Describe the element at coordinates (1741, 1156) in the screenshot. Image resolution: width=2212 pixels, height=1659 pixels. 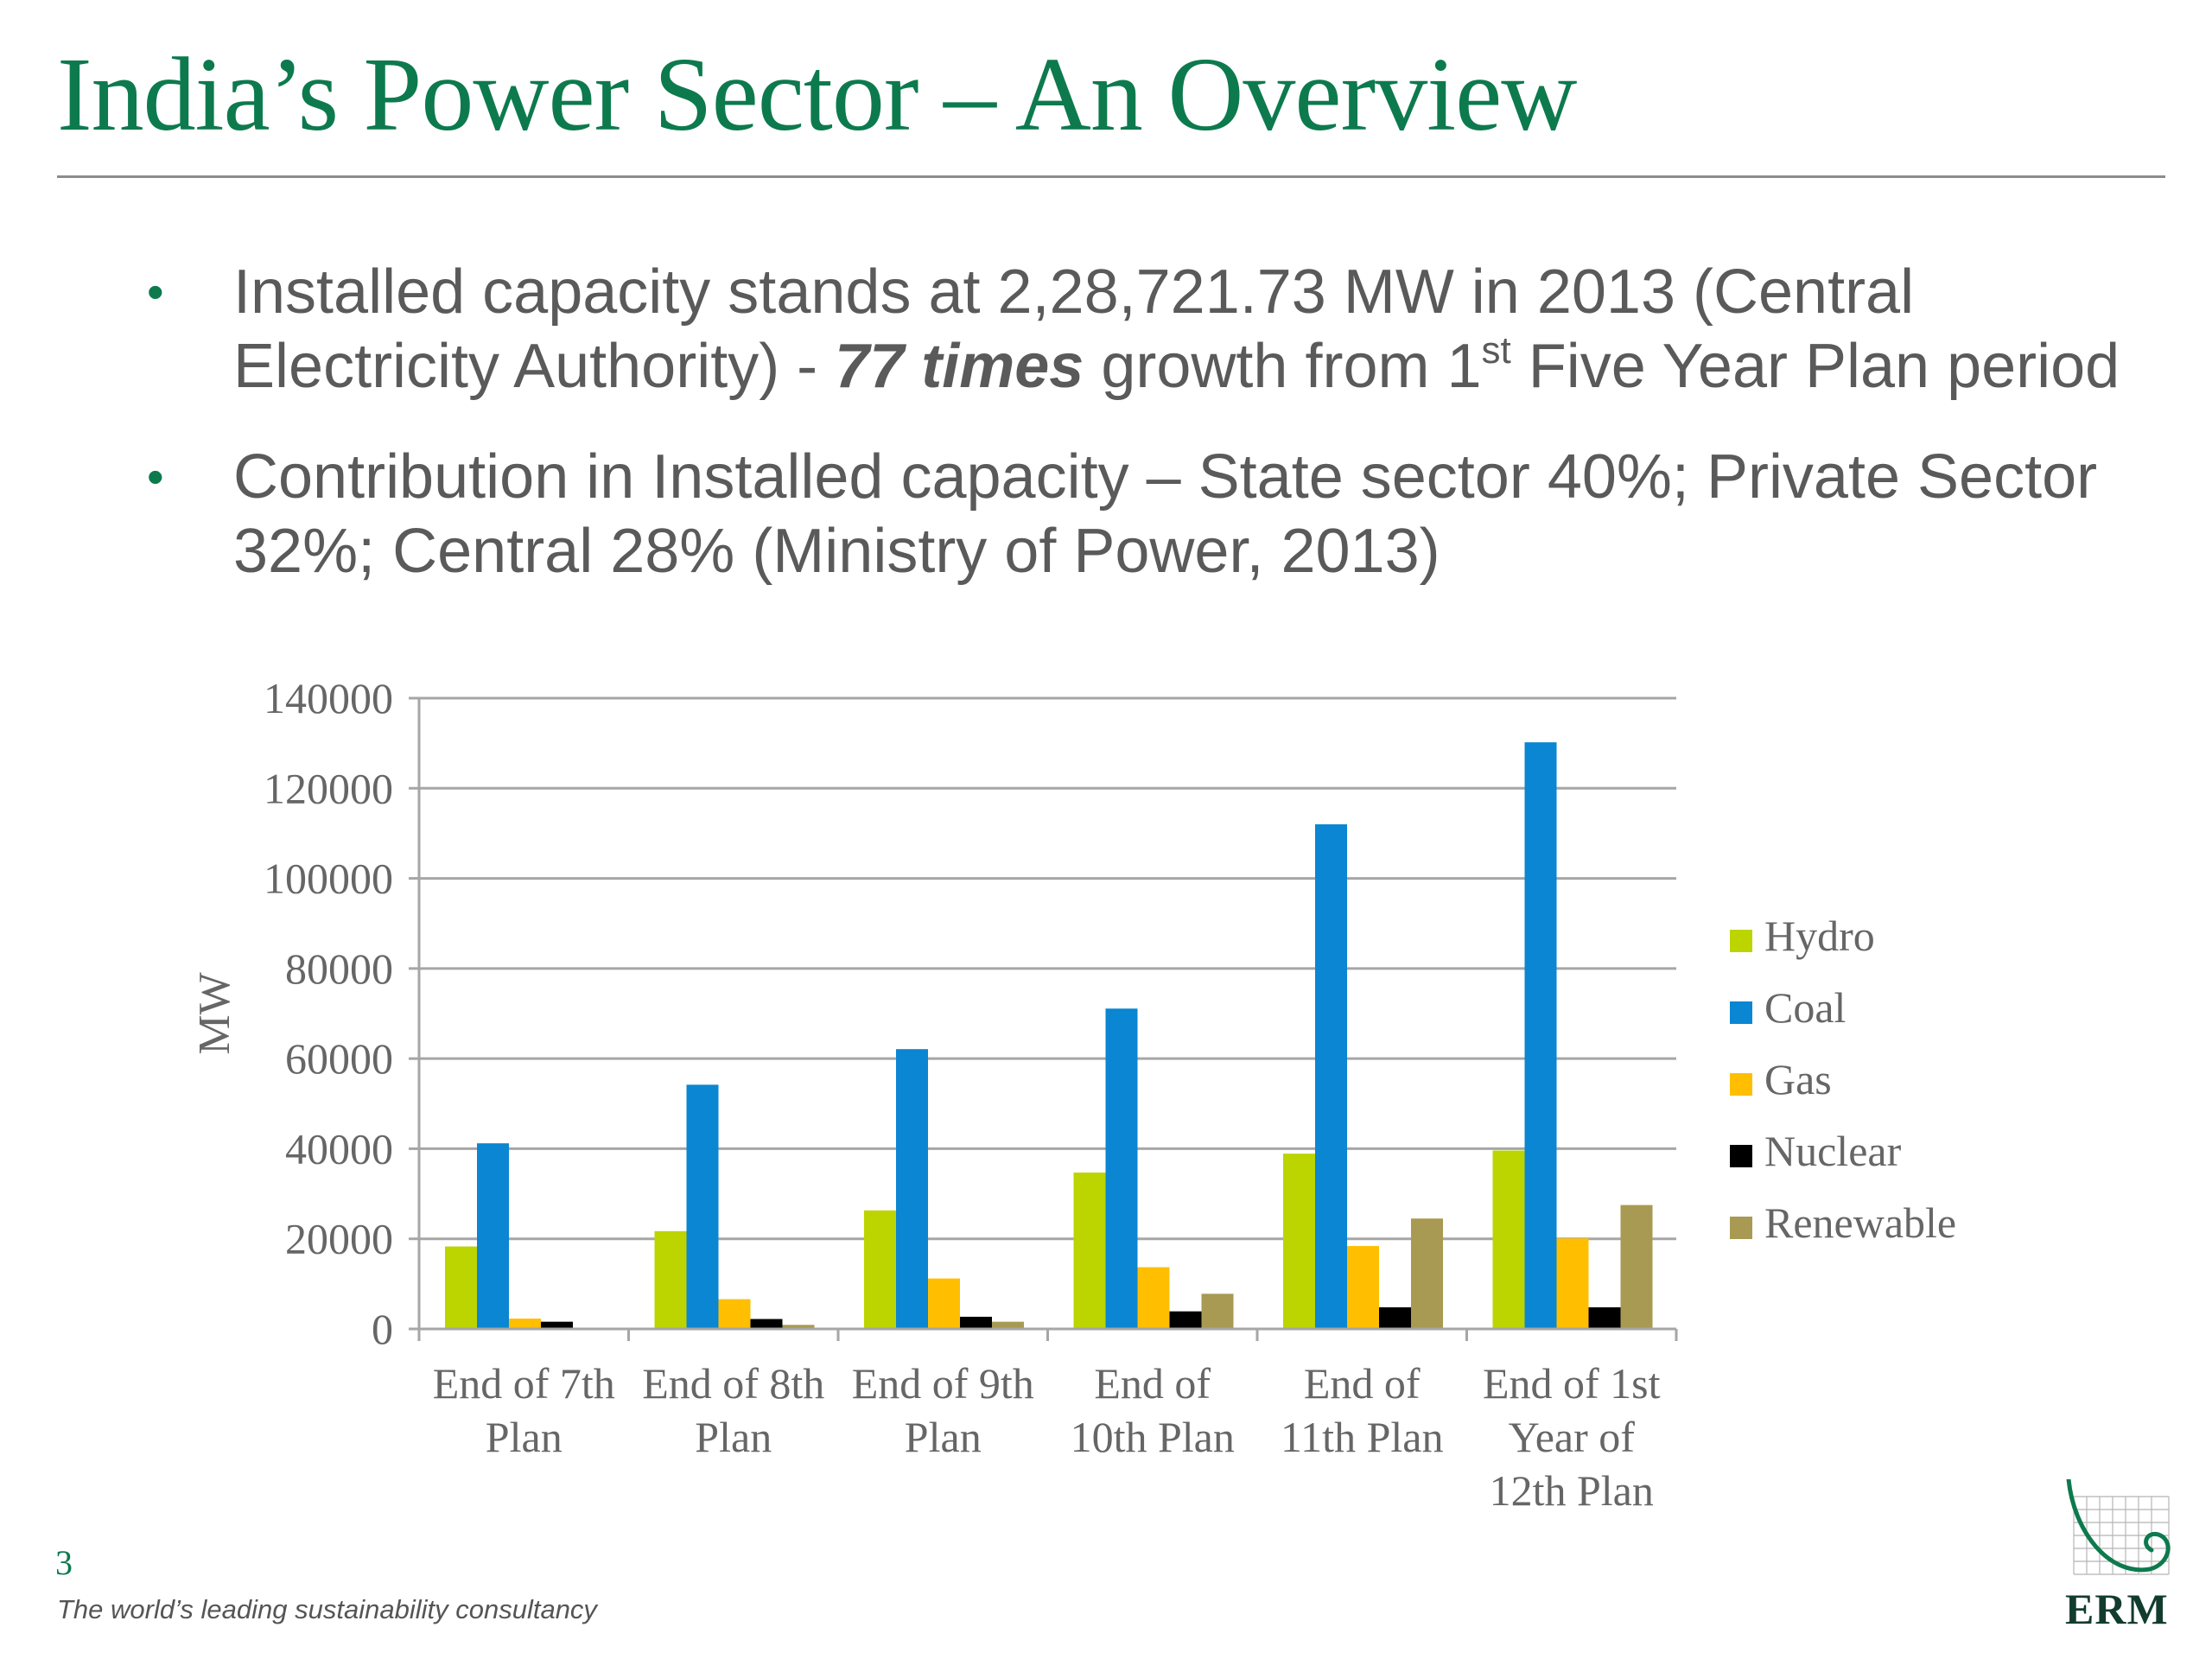
I see `legend-swatch-nuclear` at that location.